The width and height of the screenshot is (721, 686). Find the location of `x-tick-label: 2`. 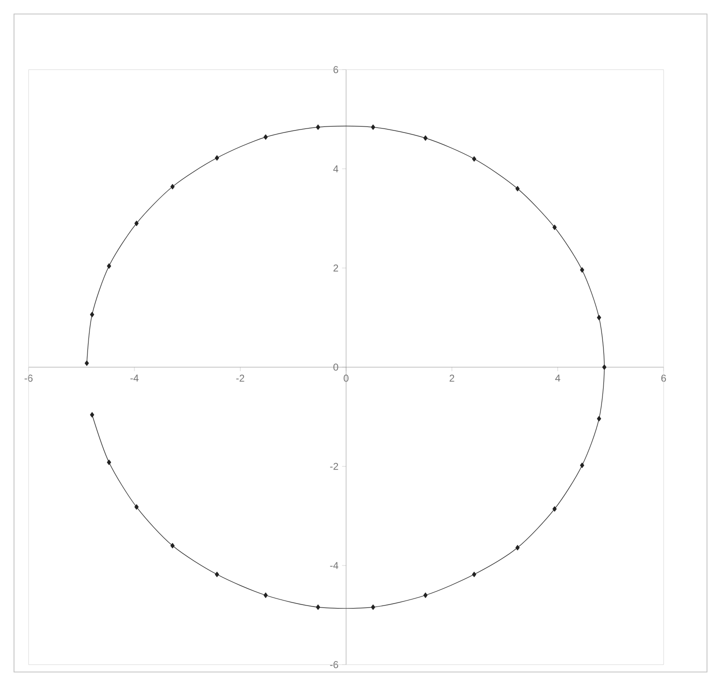

x-tick-label: 2 is located at coordinates (452, 378).